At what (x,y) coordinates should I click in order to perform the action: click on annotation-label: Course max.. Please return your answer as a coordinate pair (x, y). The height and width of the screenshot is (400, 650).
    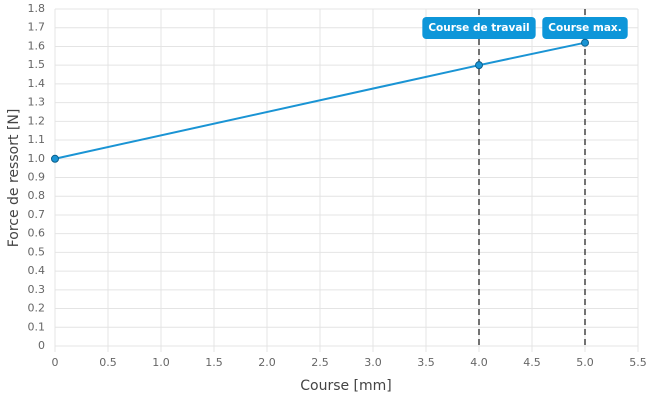
    Looking at the image, I should click on (585, 28).